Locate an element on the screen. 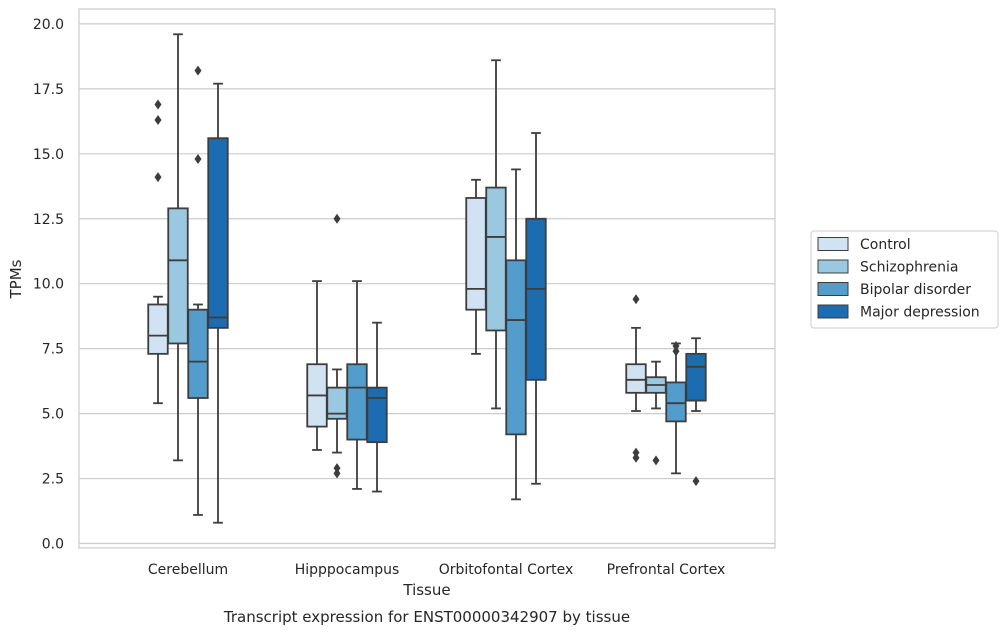 This screenshot has width=1007, height=634. y-tick-label: 5.0 is located at coordinates (53, 415).